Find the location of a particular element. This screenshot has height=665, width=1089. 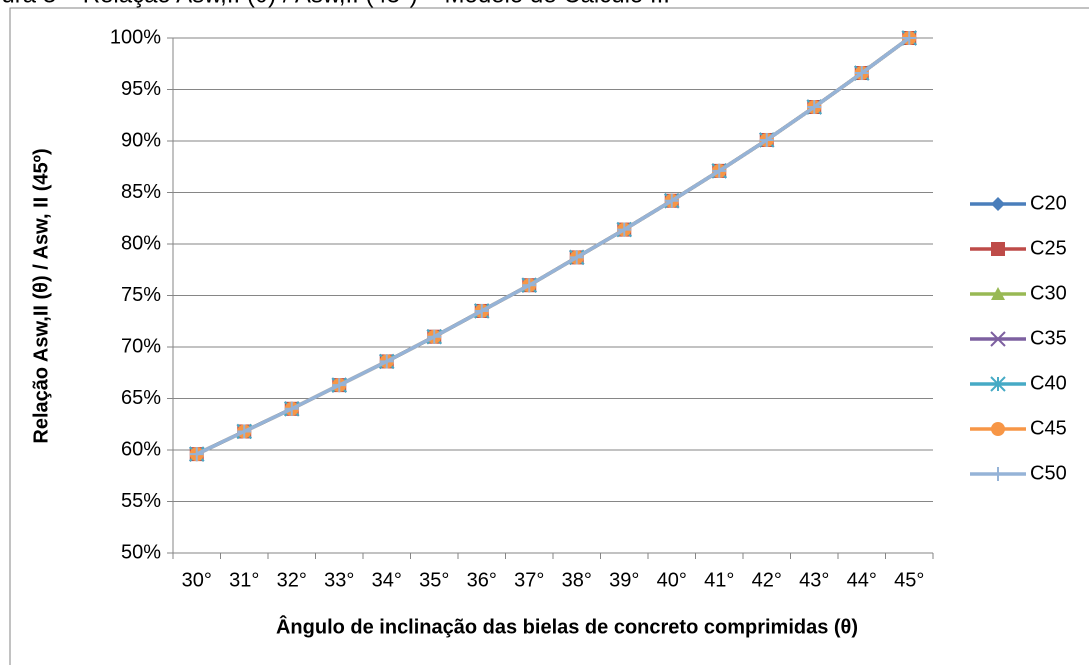

legend-label: C20 is located at coordinates (1048, 203).